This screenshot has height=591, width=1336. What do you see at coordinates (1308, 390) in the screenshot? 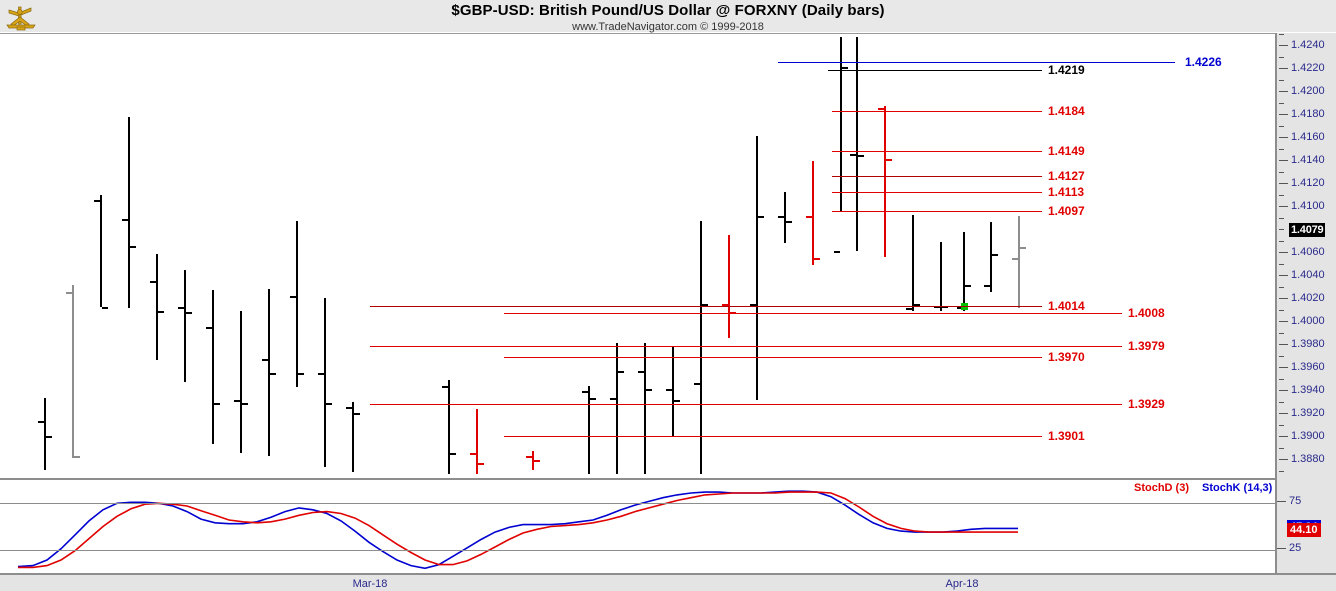
I see `price-axis-label: 1.3940` at bounding box center [1308, 390].